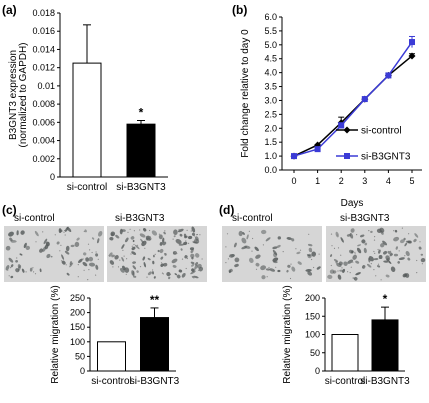 This screenshot has width=429, height=403. What do you see at coordinates (412, 42) in the screenshot?
I see `data-point` at bounding box center [412, 42].